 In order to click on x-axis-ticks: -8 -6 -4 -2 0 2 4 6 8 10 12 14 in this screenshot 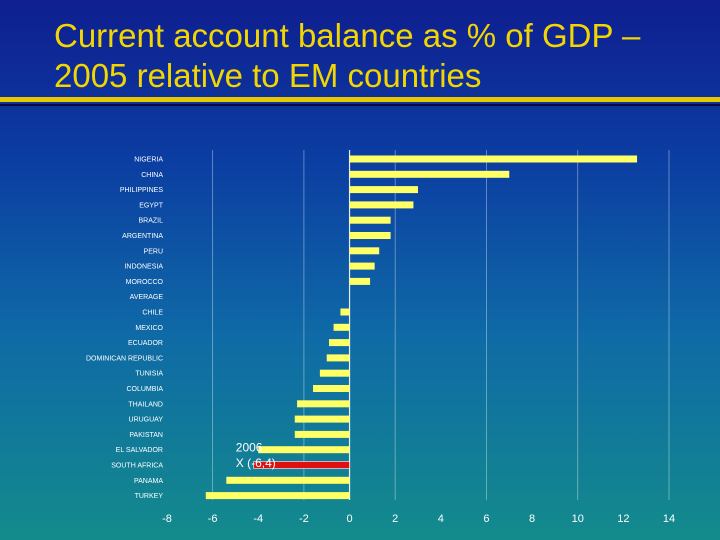, I will do `click(418, 519)`.